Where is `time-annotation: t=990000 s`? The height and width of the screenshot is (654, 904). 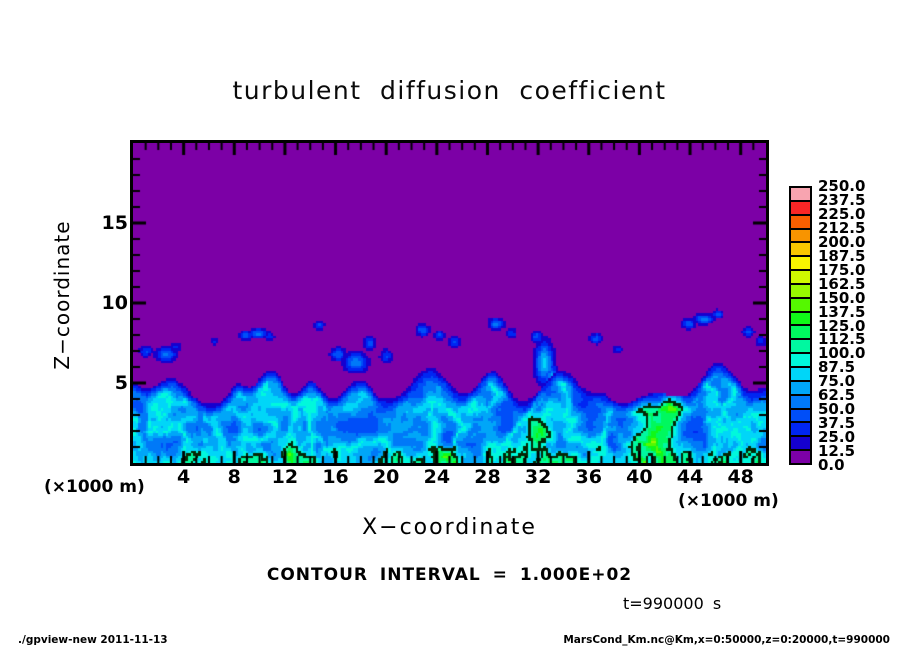
time-annotation: t=990000 s is located at coordinates (672, 603).